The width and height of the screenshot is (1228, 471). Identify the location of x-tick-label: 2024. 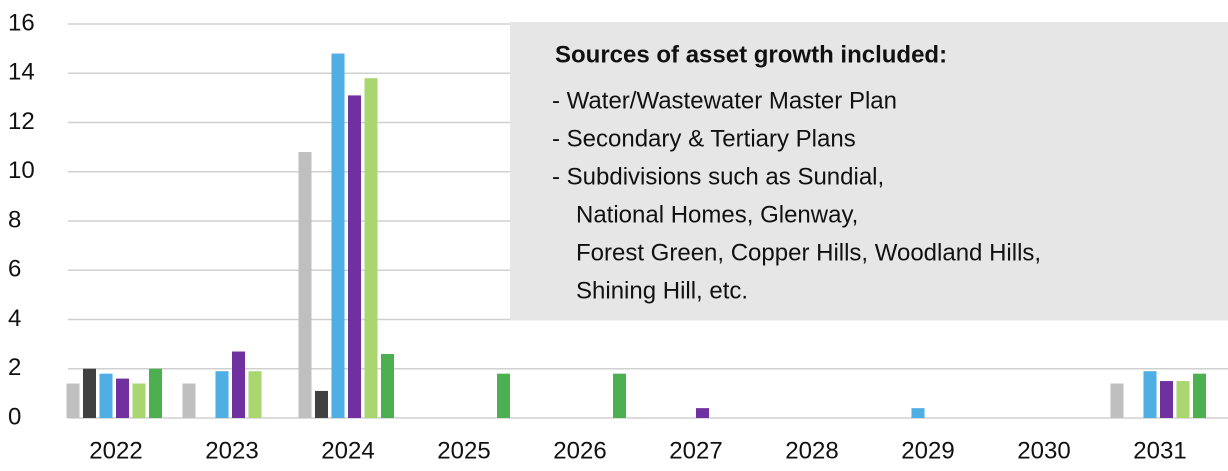
(347, 450).